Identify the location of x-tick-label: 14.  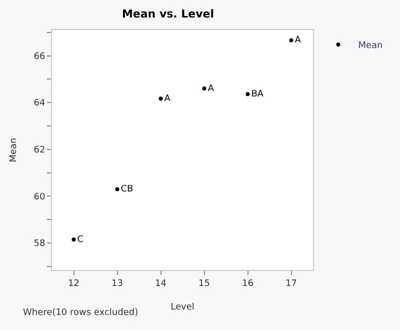
(161, 283).